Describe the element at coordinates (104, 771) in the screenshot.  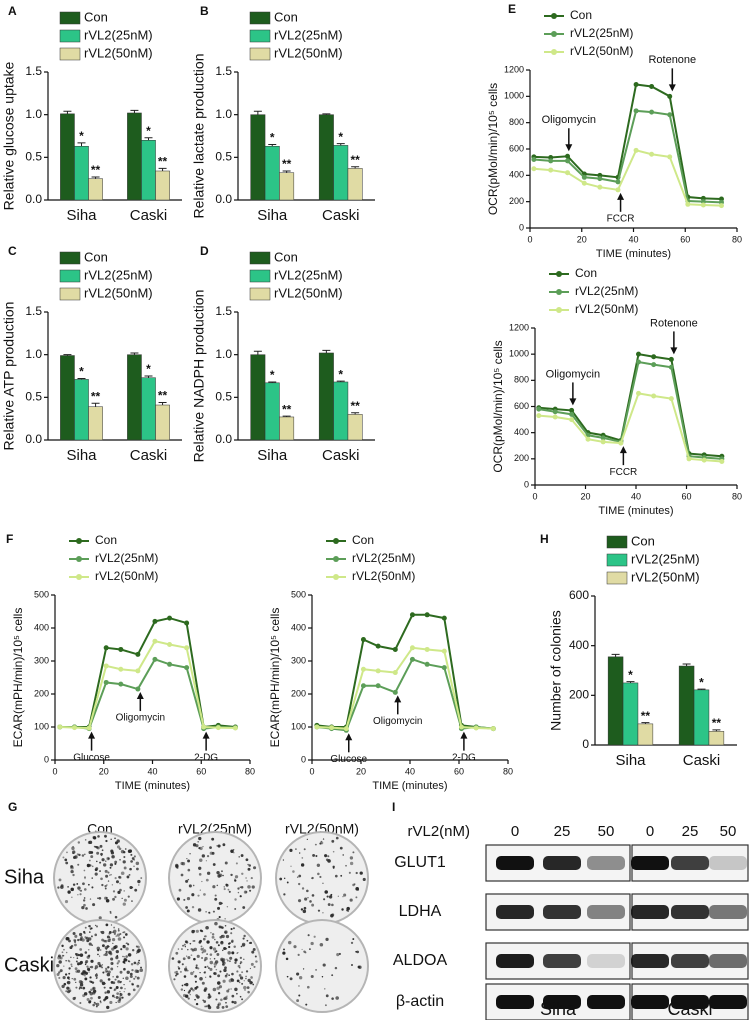
I see `x-tick-label: 20` at that location.